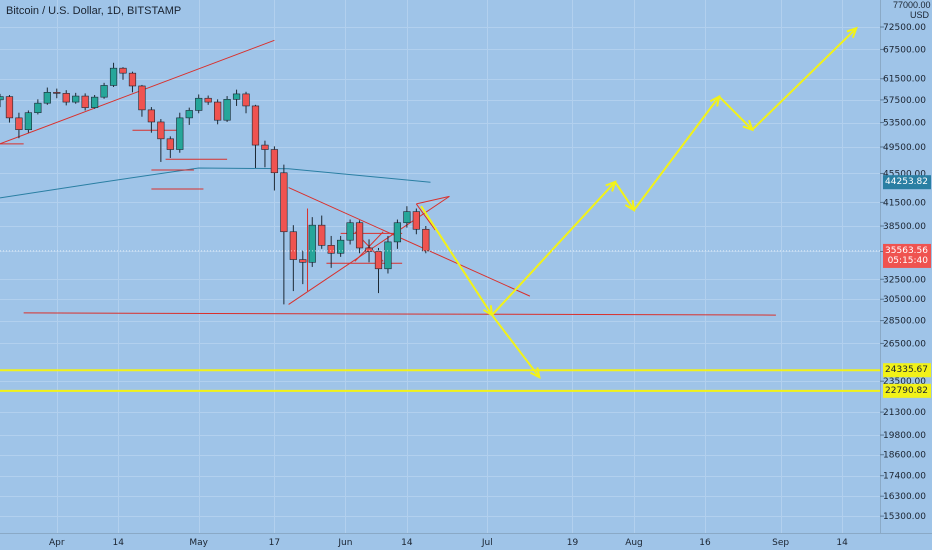 Image resolution: width=932 pixels, height=550 pixels. What do you see at coordinates (780, 543) in the screenshot?
I see `time-tick-label: Sep` at bounding box center [780, 543].